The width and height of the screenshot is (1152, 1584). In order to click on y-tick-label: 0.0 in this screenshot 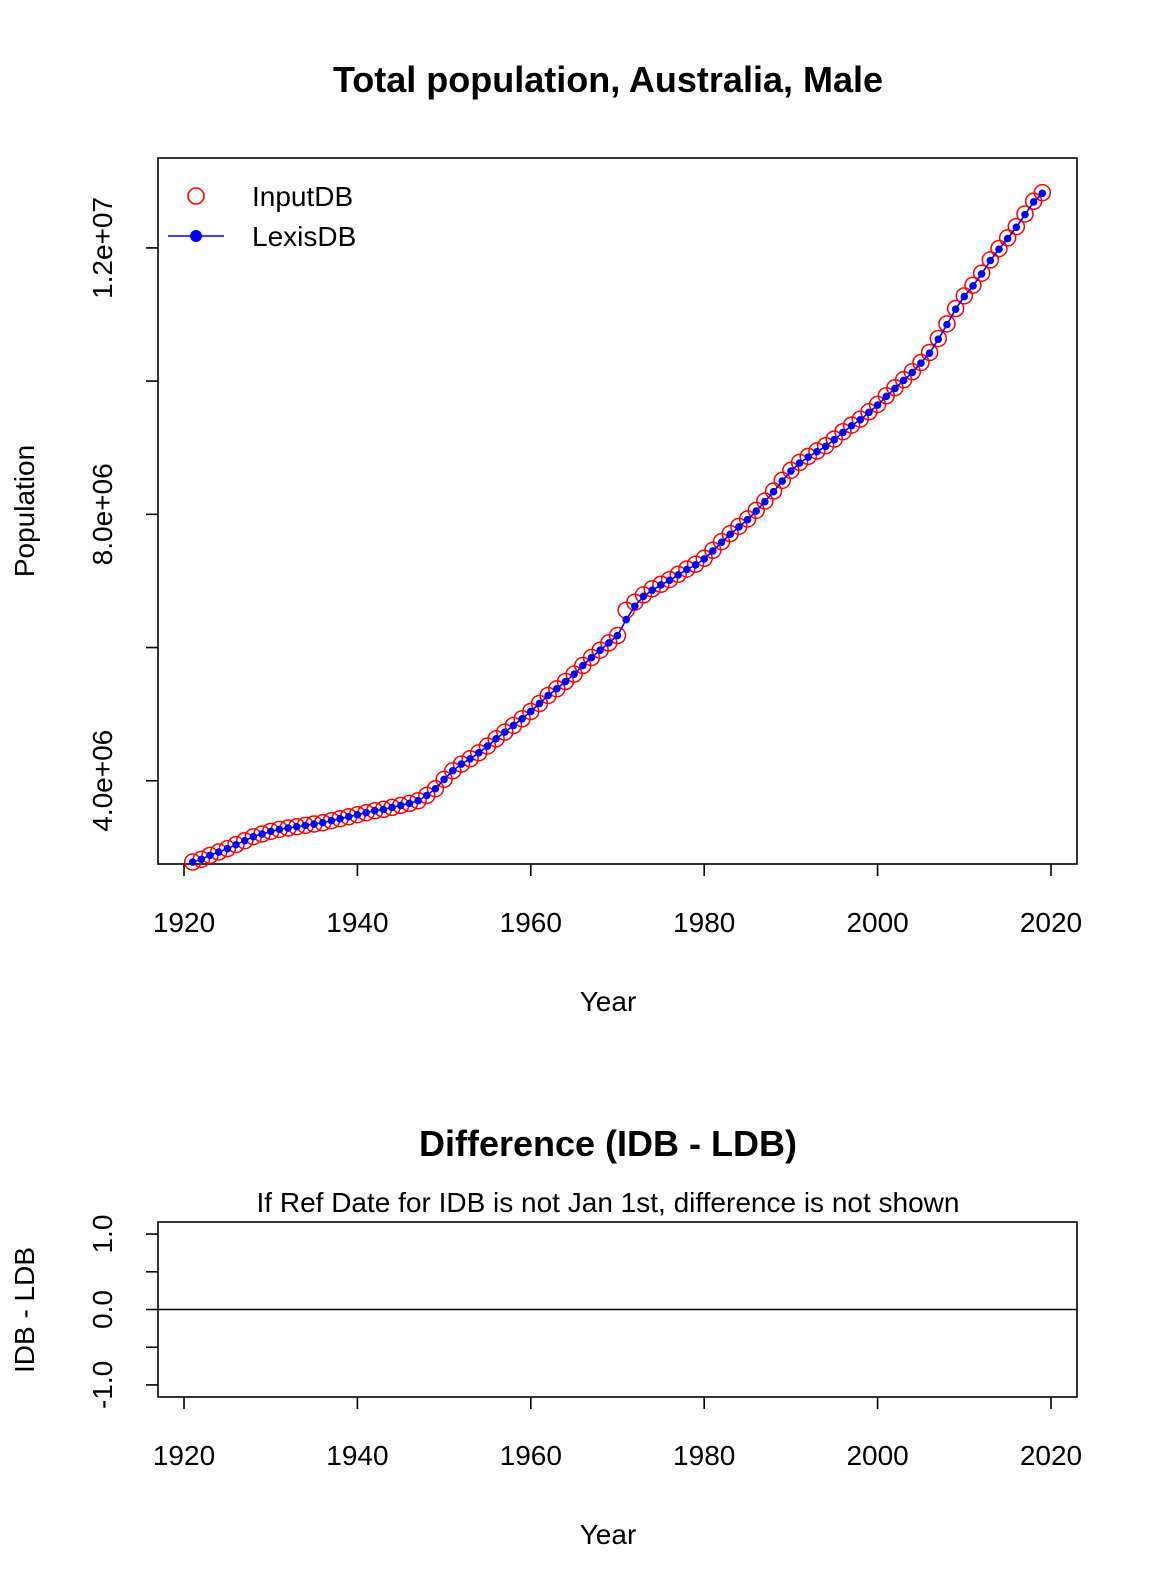, I will do `click(102, 1309)`.